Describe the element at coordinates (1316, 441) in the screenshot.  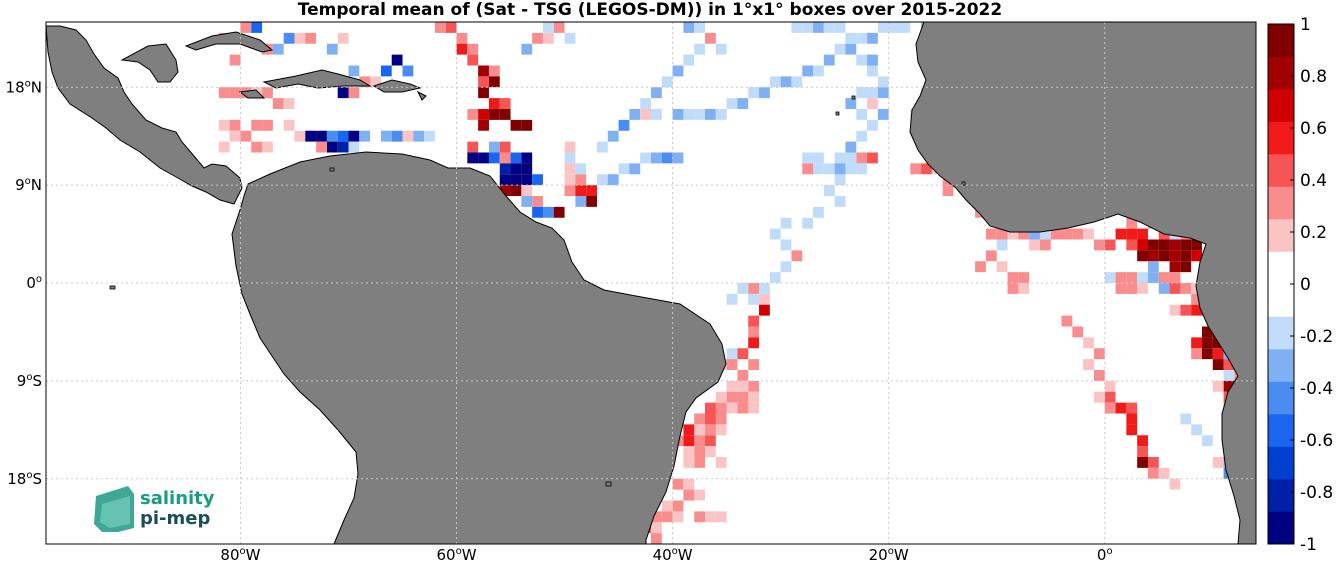
I see `colorbar-tick-label: -0.6` at that location.